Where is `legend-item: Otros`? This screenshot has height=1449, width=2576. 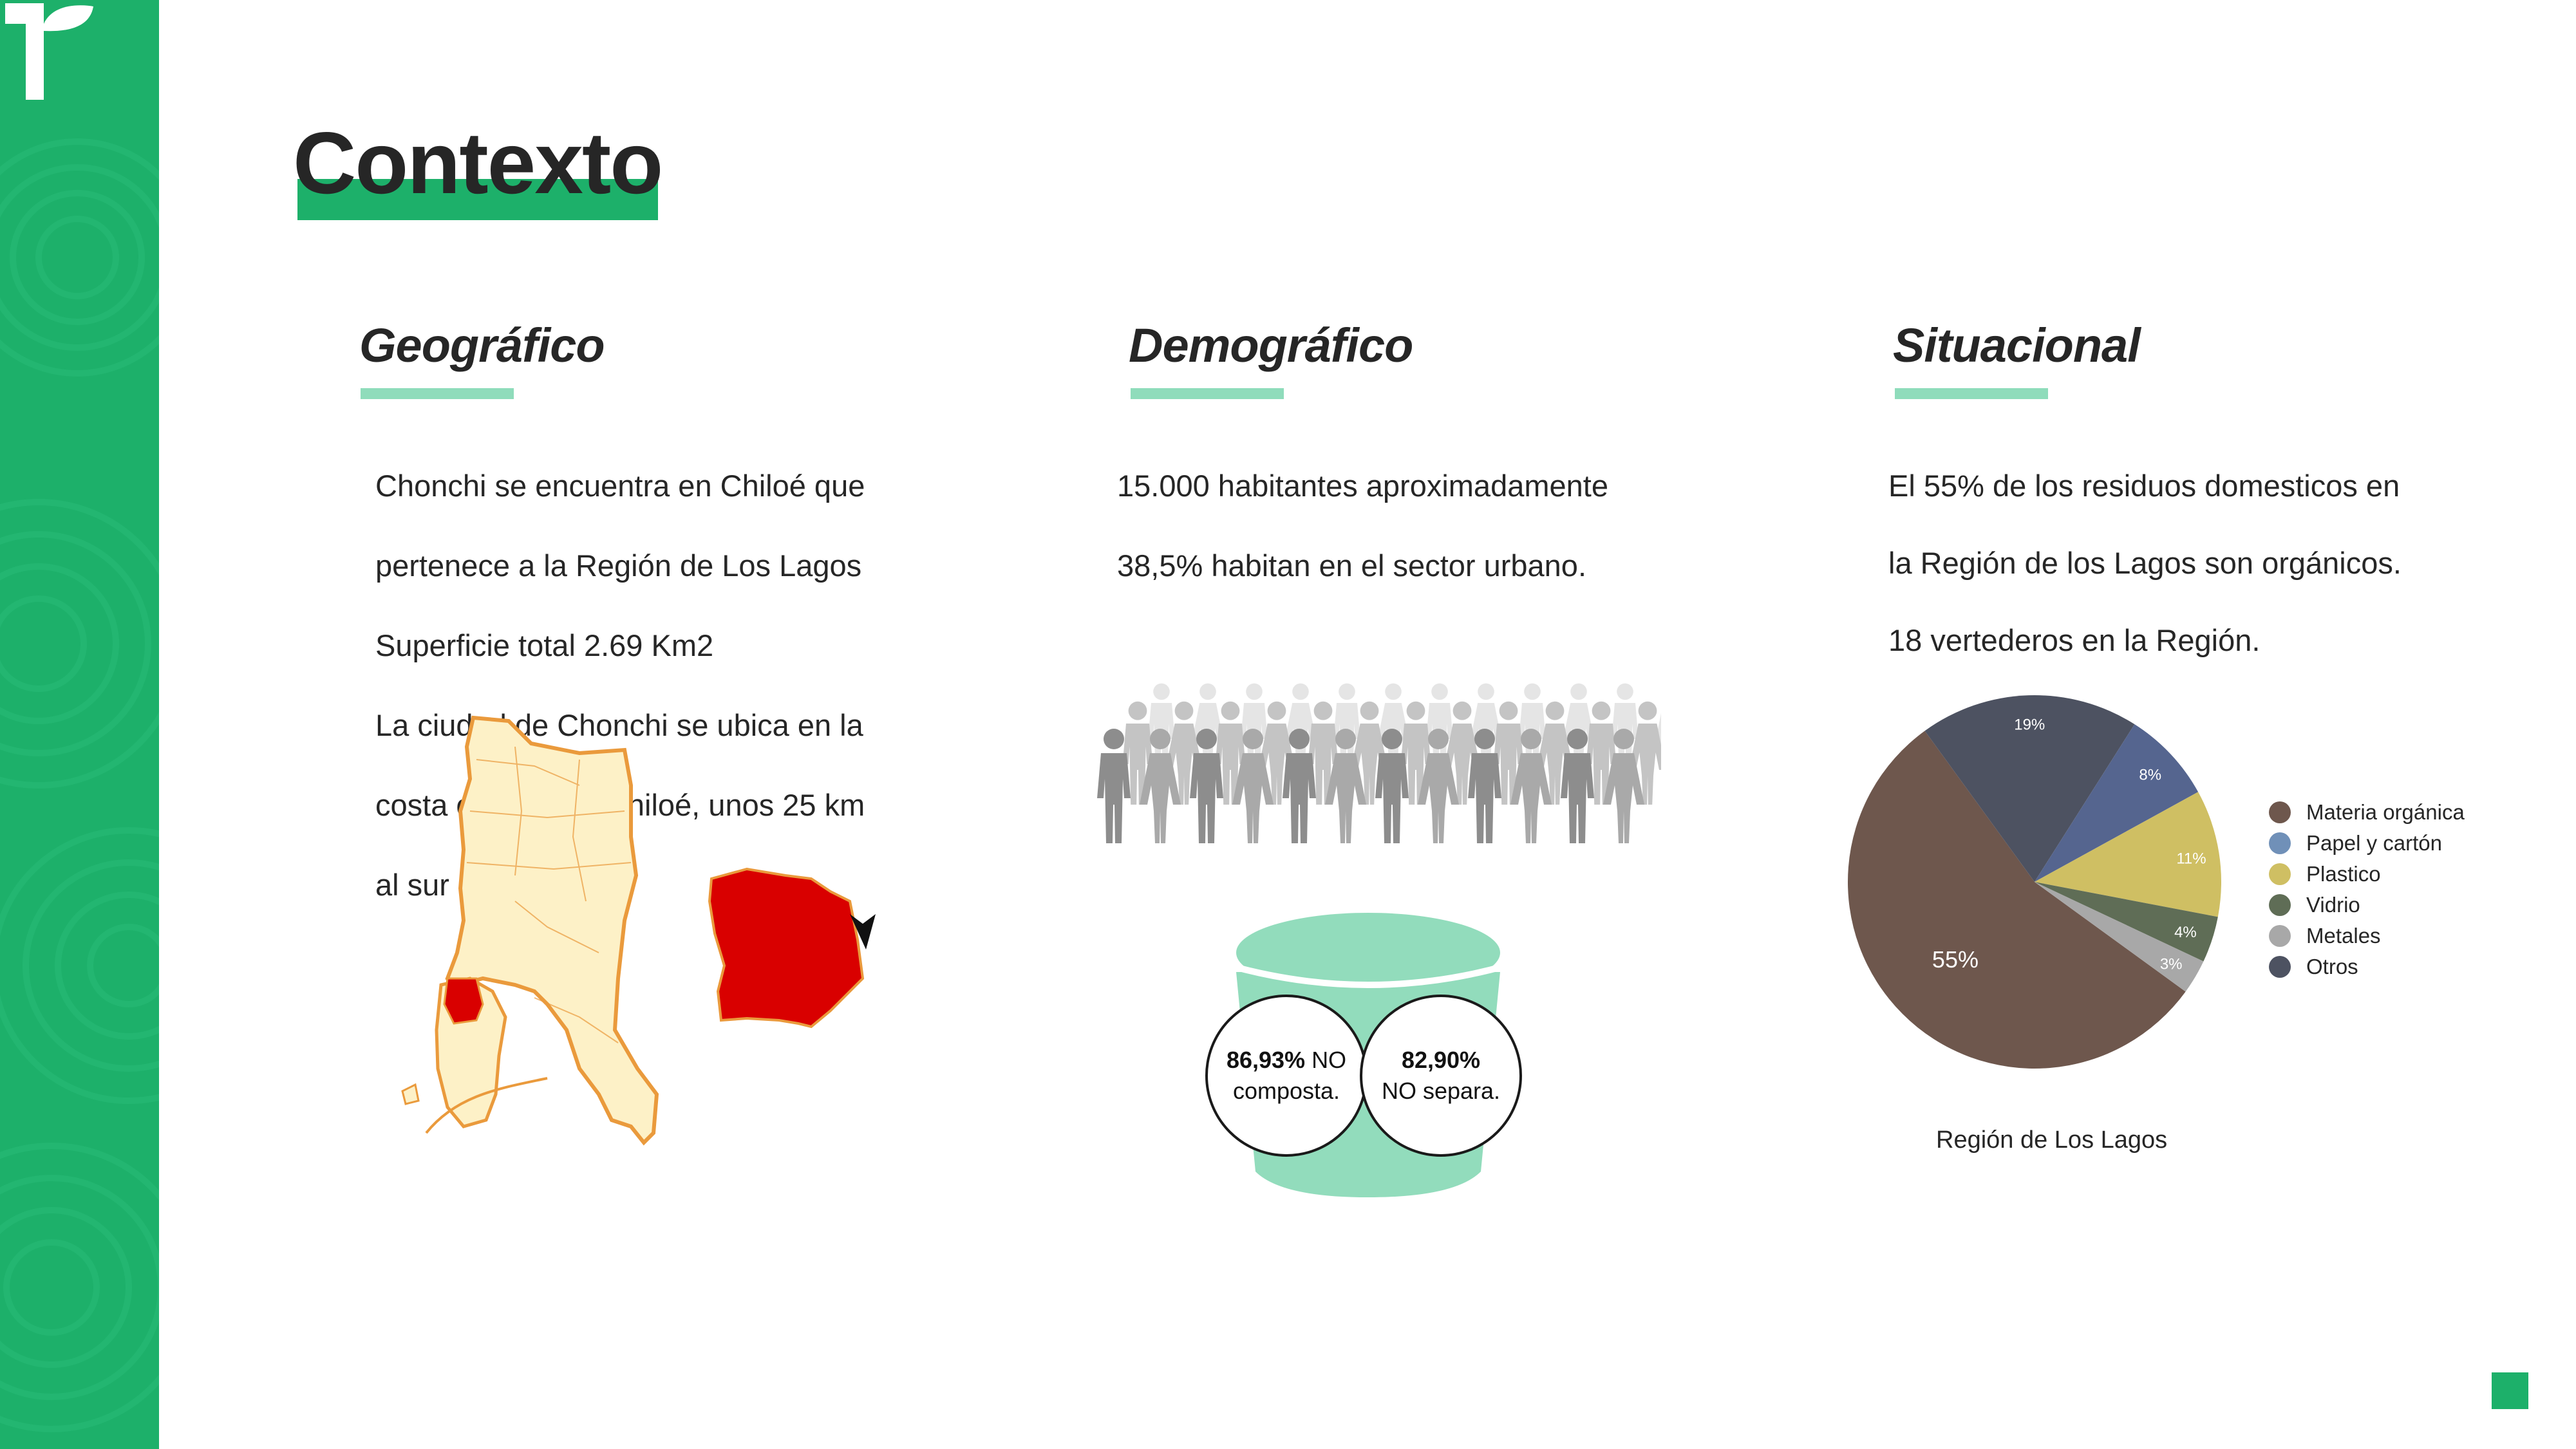
legend-item: Otros is located at coordinates (2367, 966).